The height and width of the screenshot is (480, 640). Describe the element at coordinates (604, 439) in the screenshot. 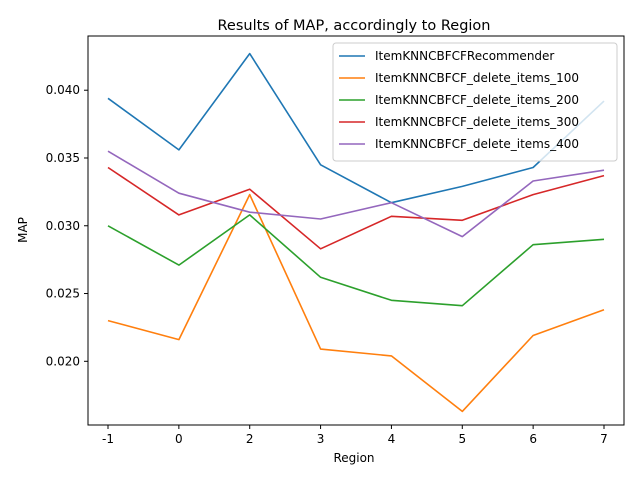

I see `x-tick-label: 7` at that location.